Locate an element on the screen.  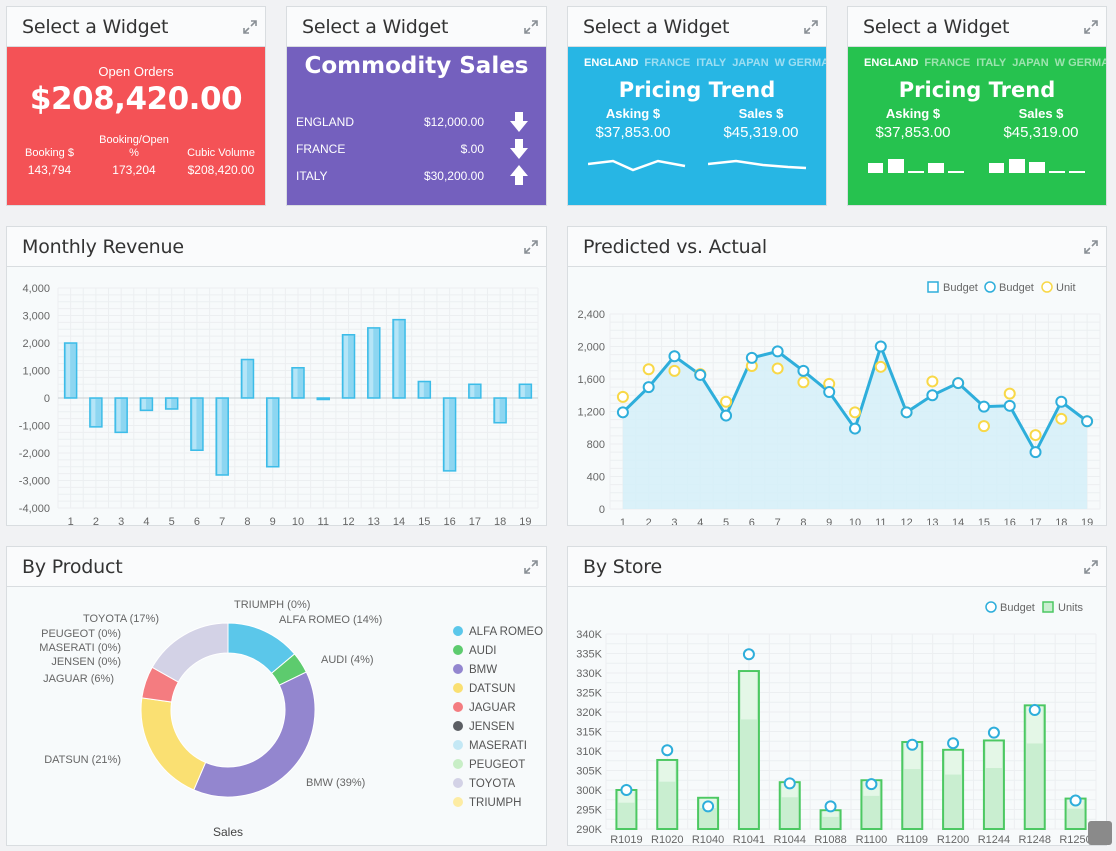
legend-item: BMW is located at coordinates (475, 670).